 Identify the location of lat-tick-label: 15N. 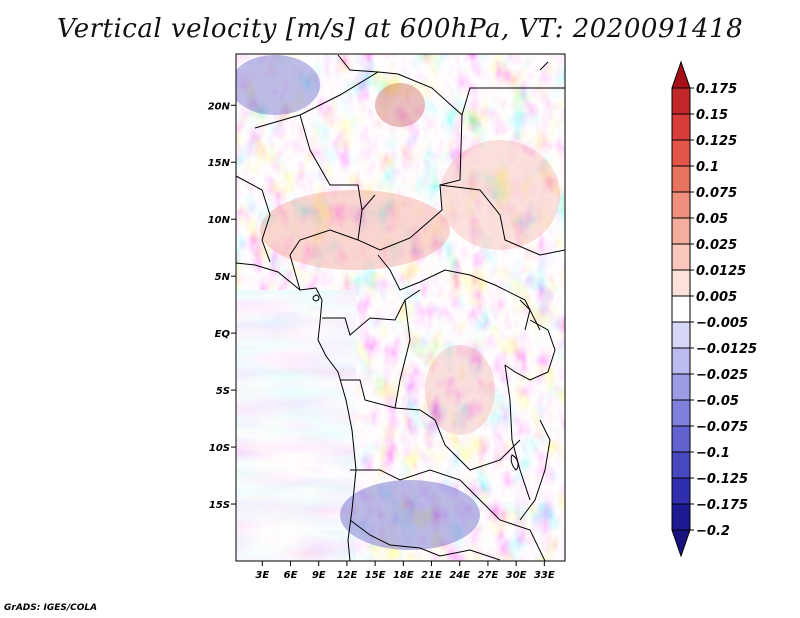
(219, 163).